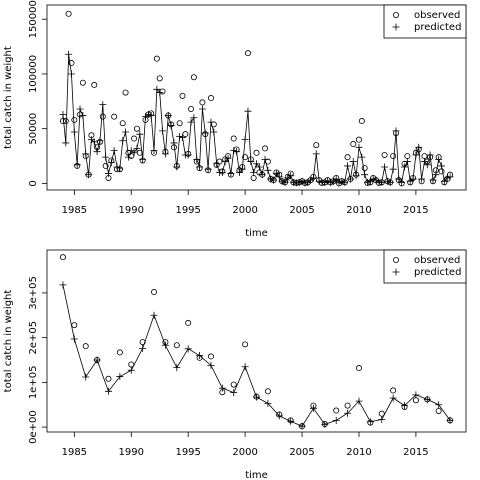 The width and height of the screenshot is (480, 480). I want to click on y-tick-label: 100000, so click(33, 74).